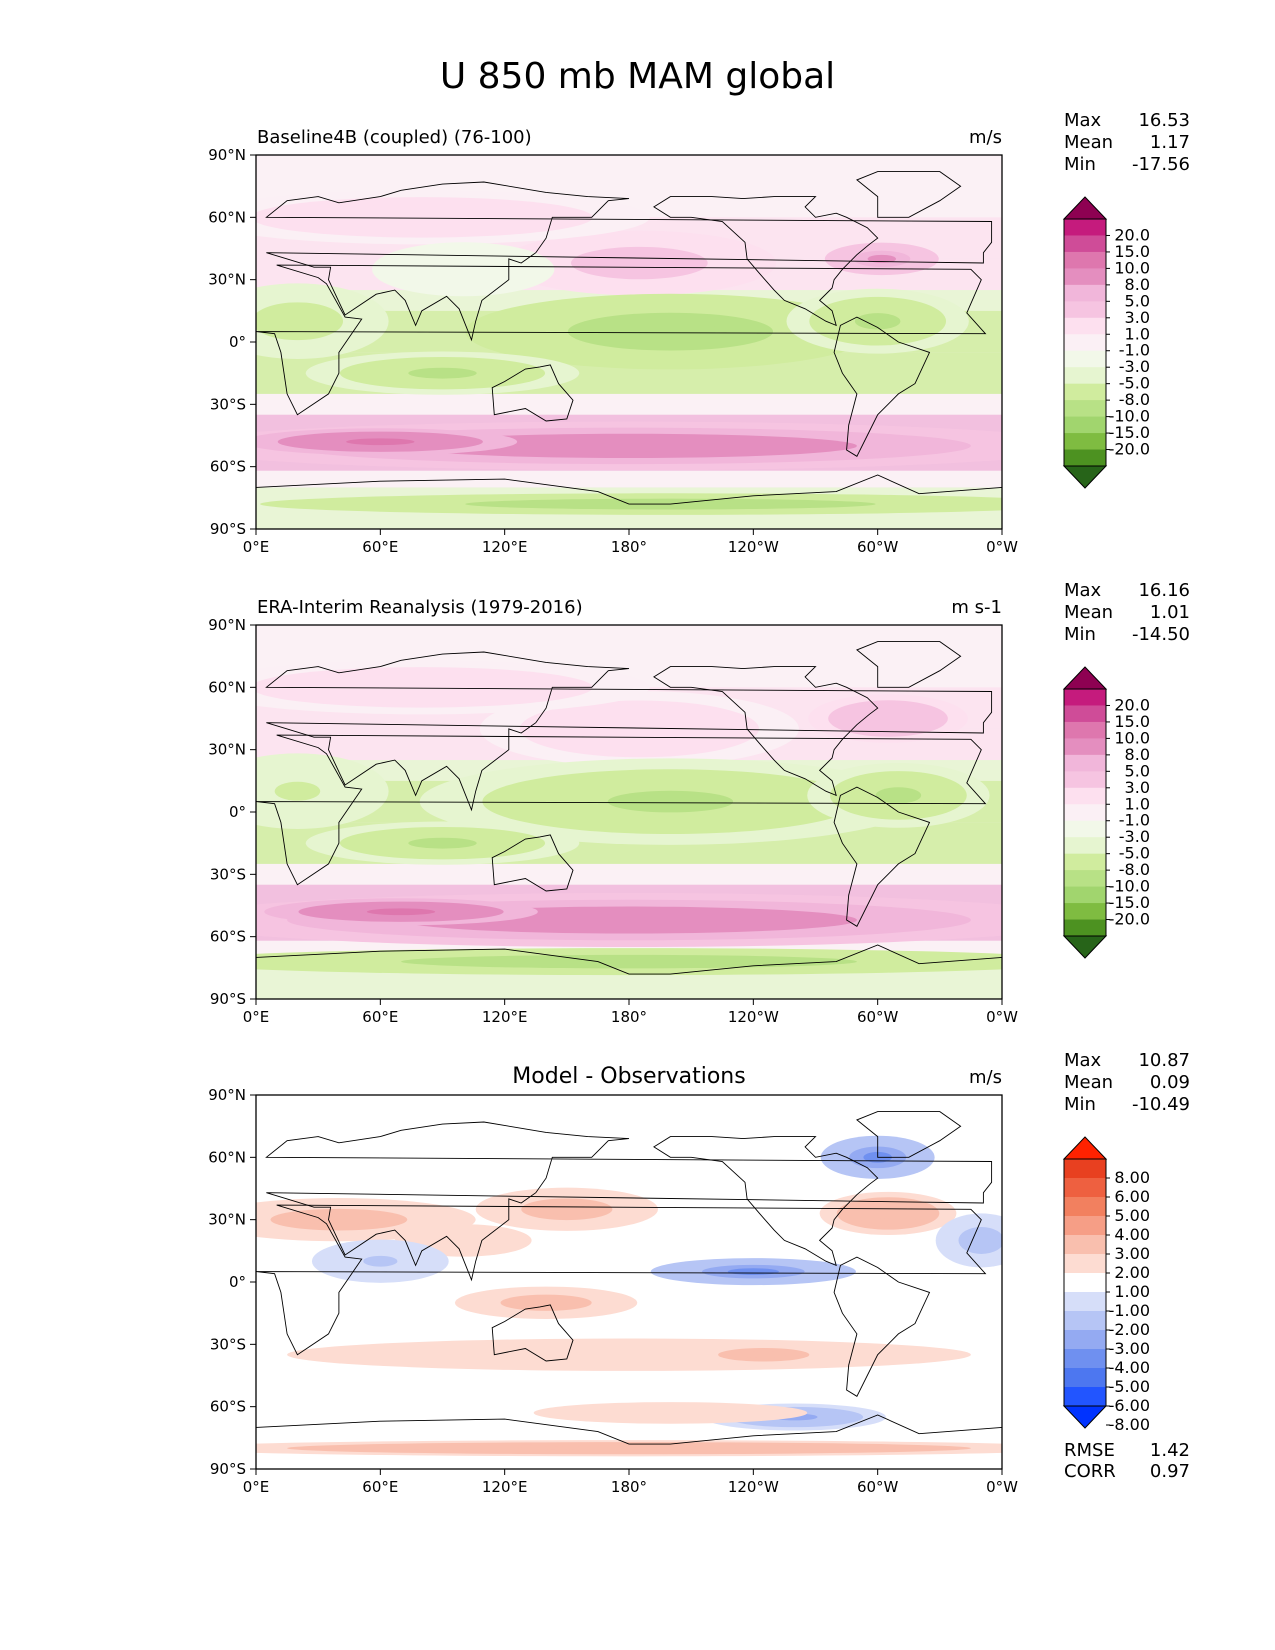 This screenshot has height=1650, width=1275. What do you see at coordinates (1129, 1329) in the screenshot?
I see `colorbar-tick-label: -2.00` at bounding box center [1129, 1329].